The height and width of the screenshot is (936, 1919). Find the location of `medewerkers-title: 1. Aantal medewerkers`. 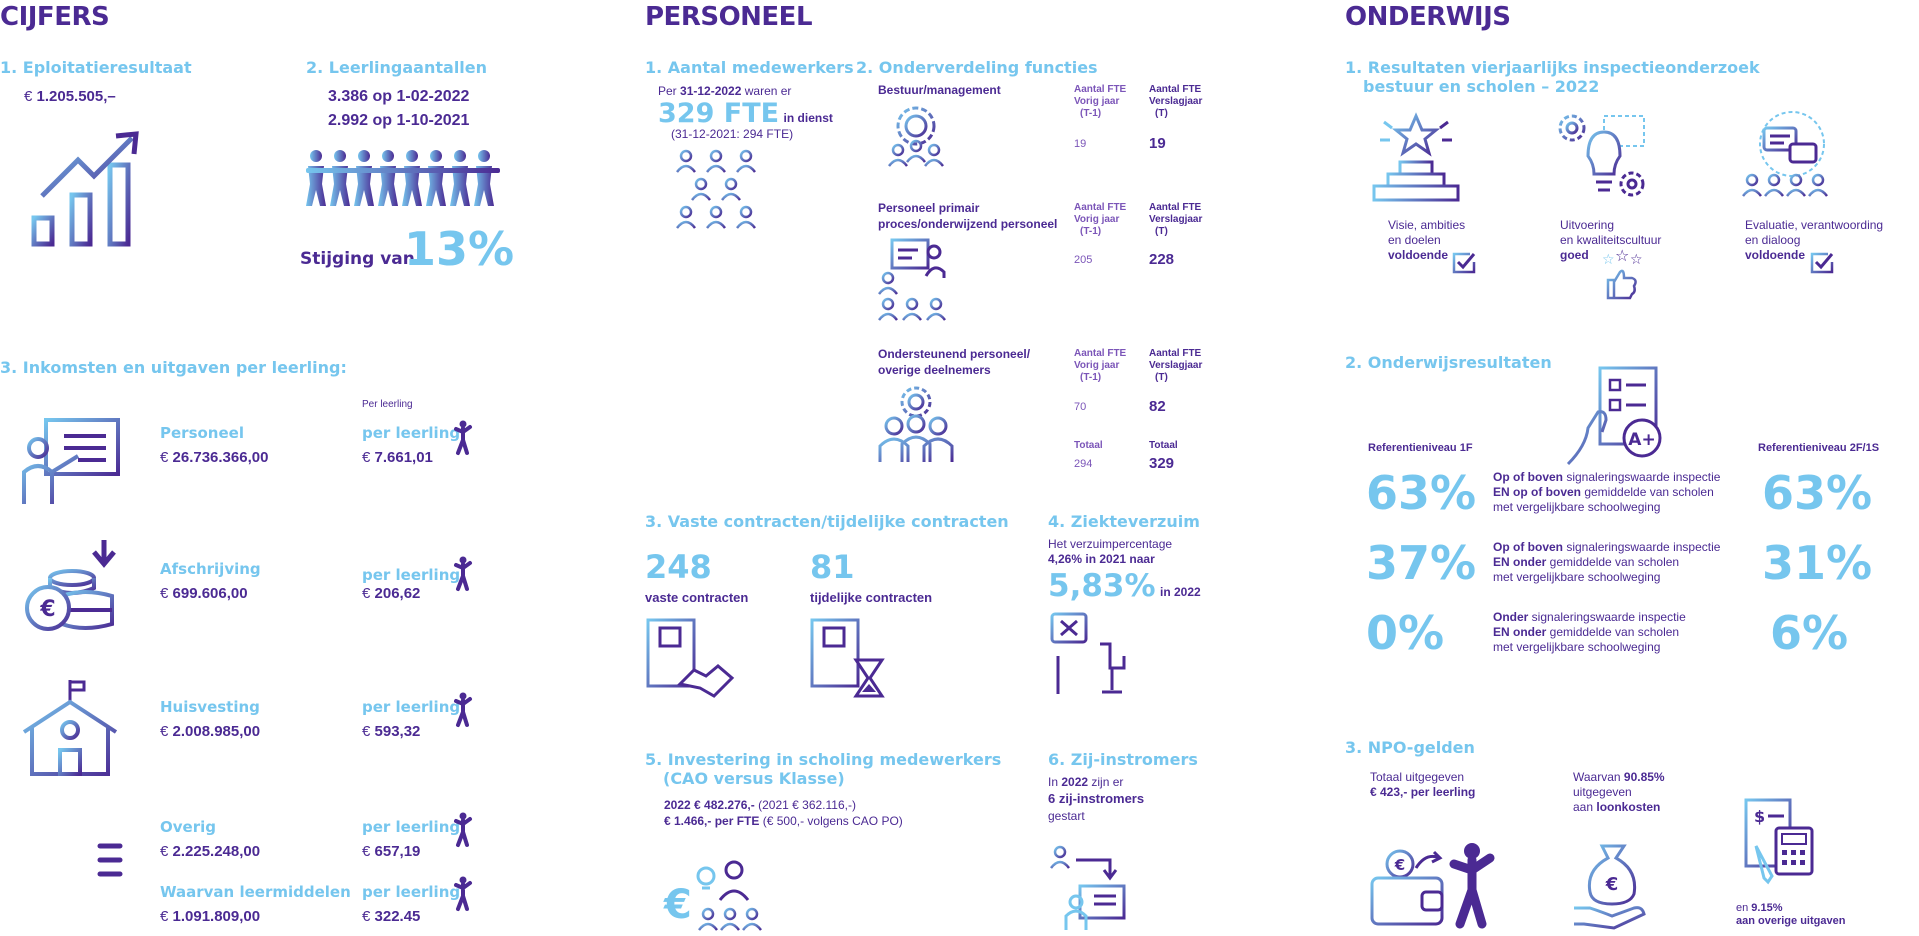

medewerkers-title: 1. Aantal medewerkers is located at coordinates (749, 67).